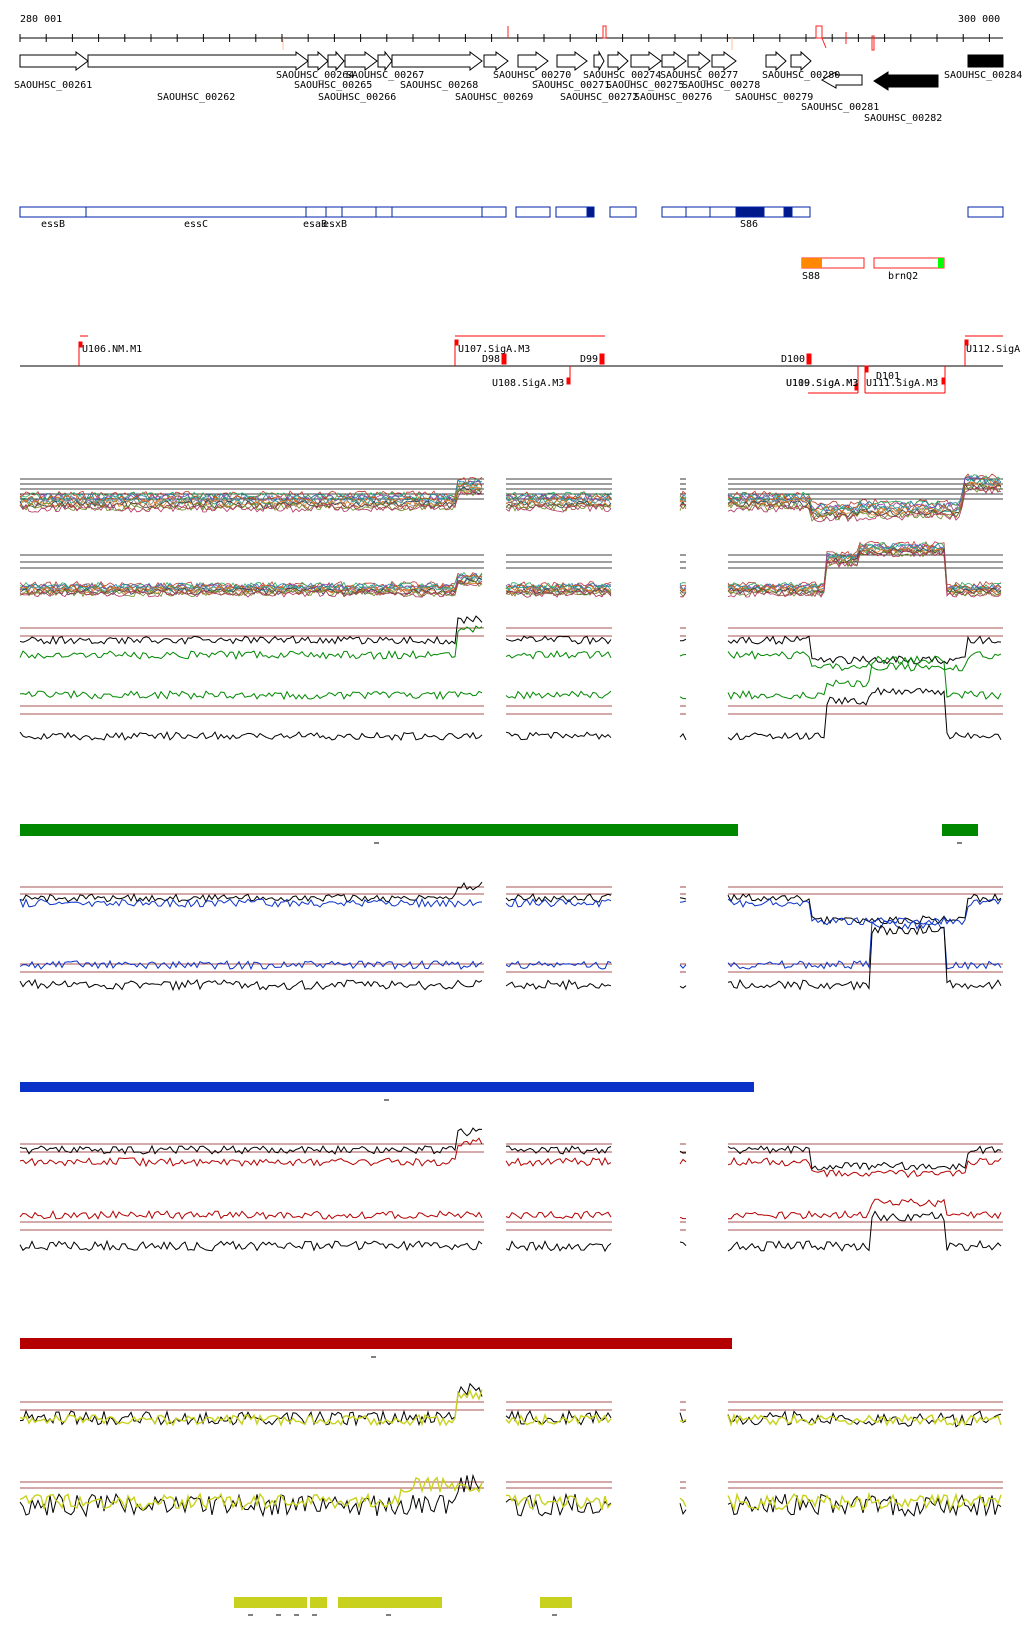 This screenshot has width=1024, height=1640. What do you see at coordinates (507, 44) in the screenshot?
I see `ruler-faint-marks` at bounding box center [507, 44].